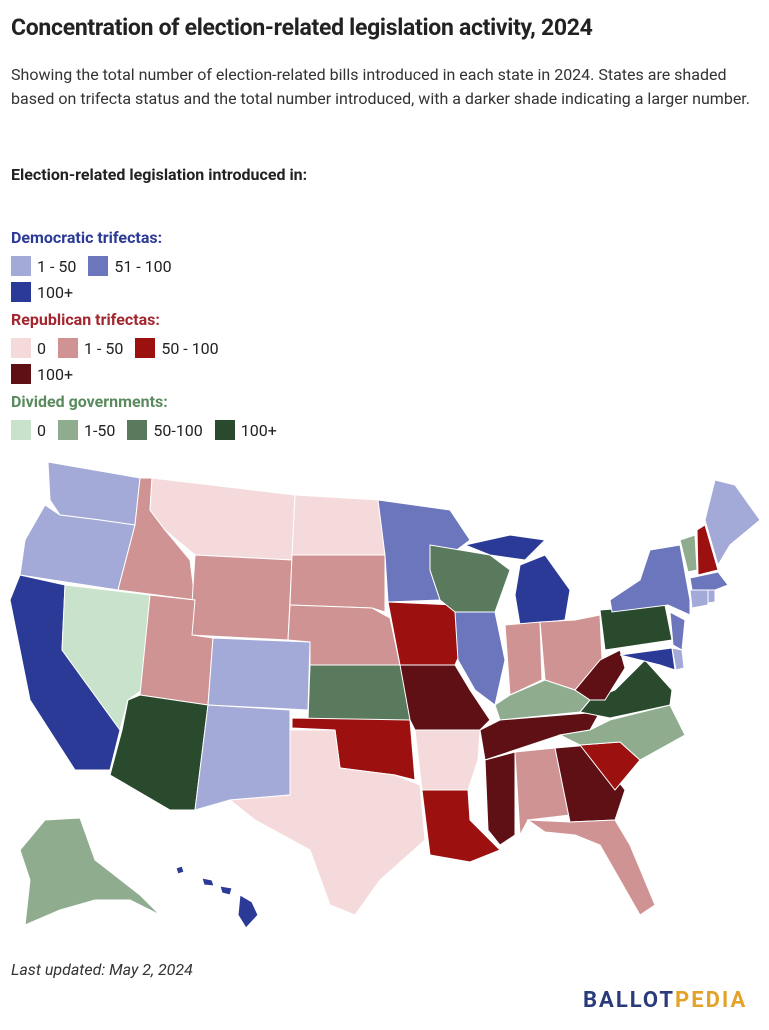 This screenshot has width=769, height=1030. I want to click on legend-row: 1 - 50 51 - 100, so click(91, 266).